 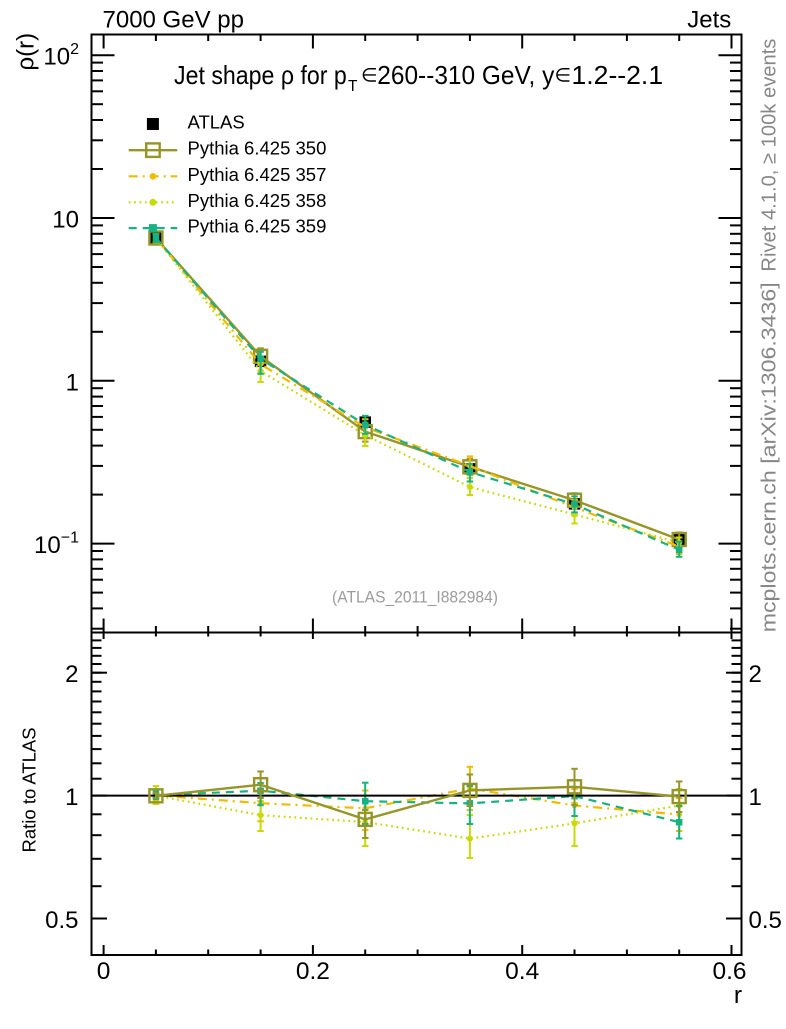 I want to click on svg-text: T, so click(x=353, y=86).